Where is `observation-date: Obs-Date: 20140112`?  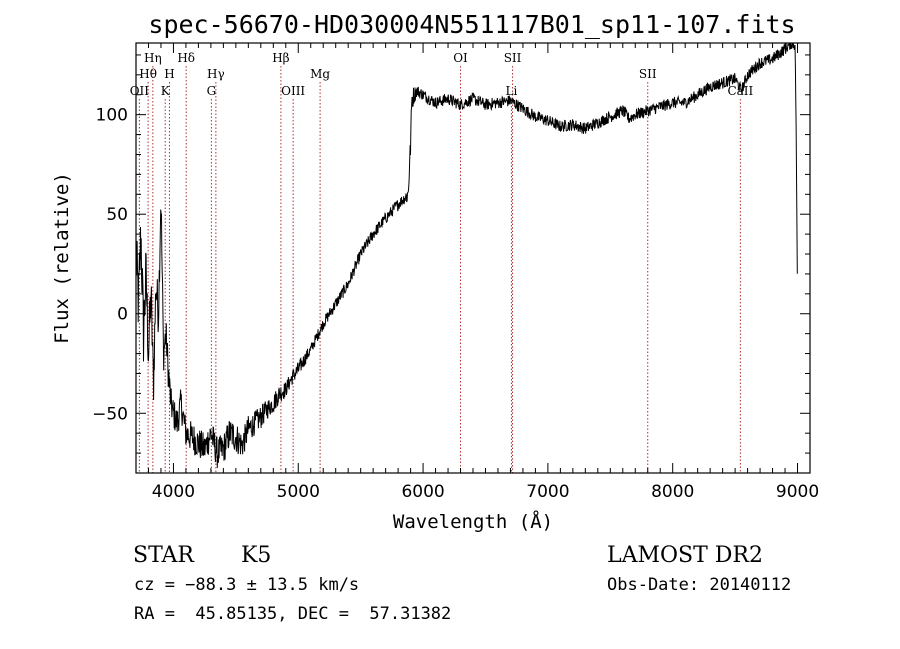 observation-date: Obs-Date: 20140112 is located at coordinates (699, 585).